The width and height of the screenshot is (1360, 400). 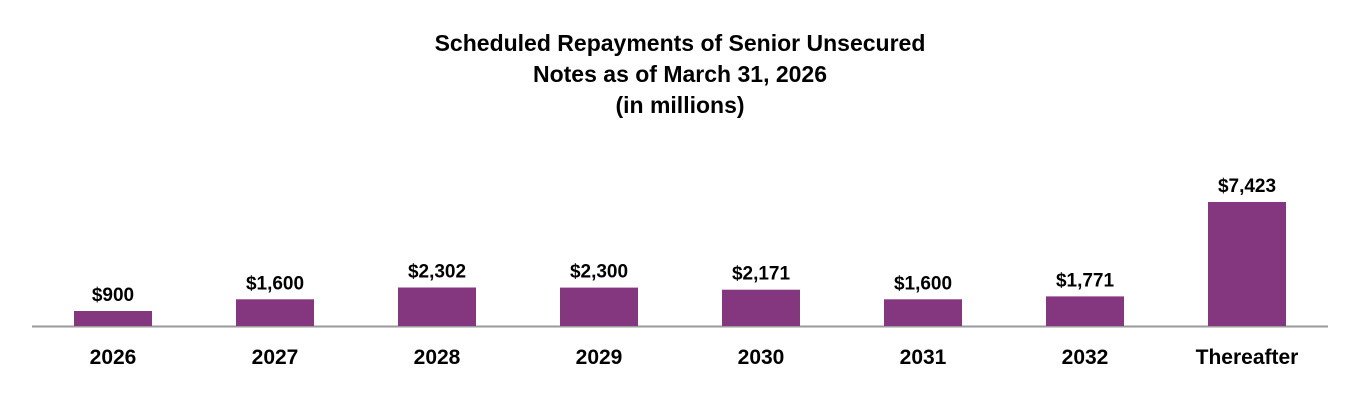 I want to click on data-label-2030: $2,171, so click(x=761, y=274).